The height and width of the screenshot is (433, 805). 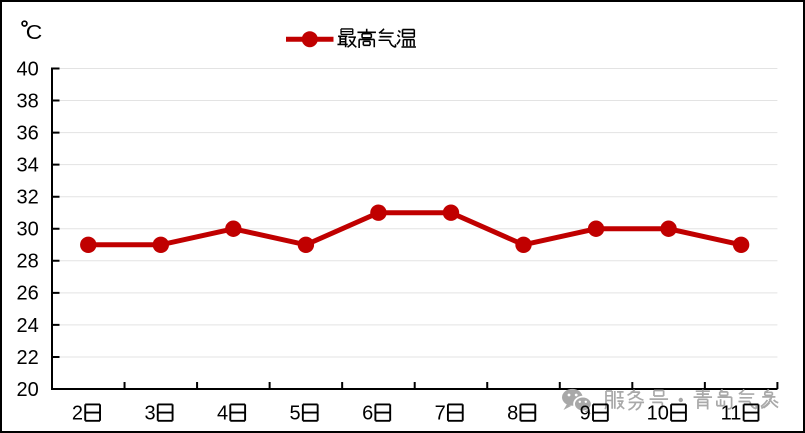 I want to click on svg-text: 20, so click(x=28, y=390).